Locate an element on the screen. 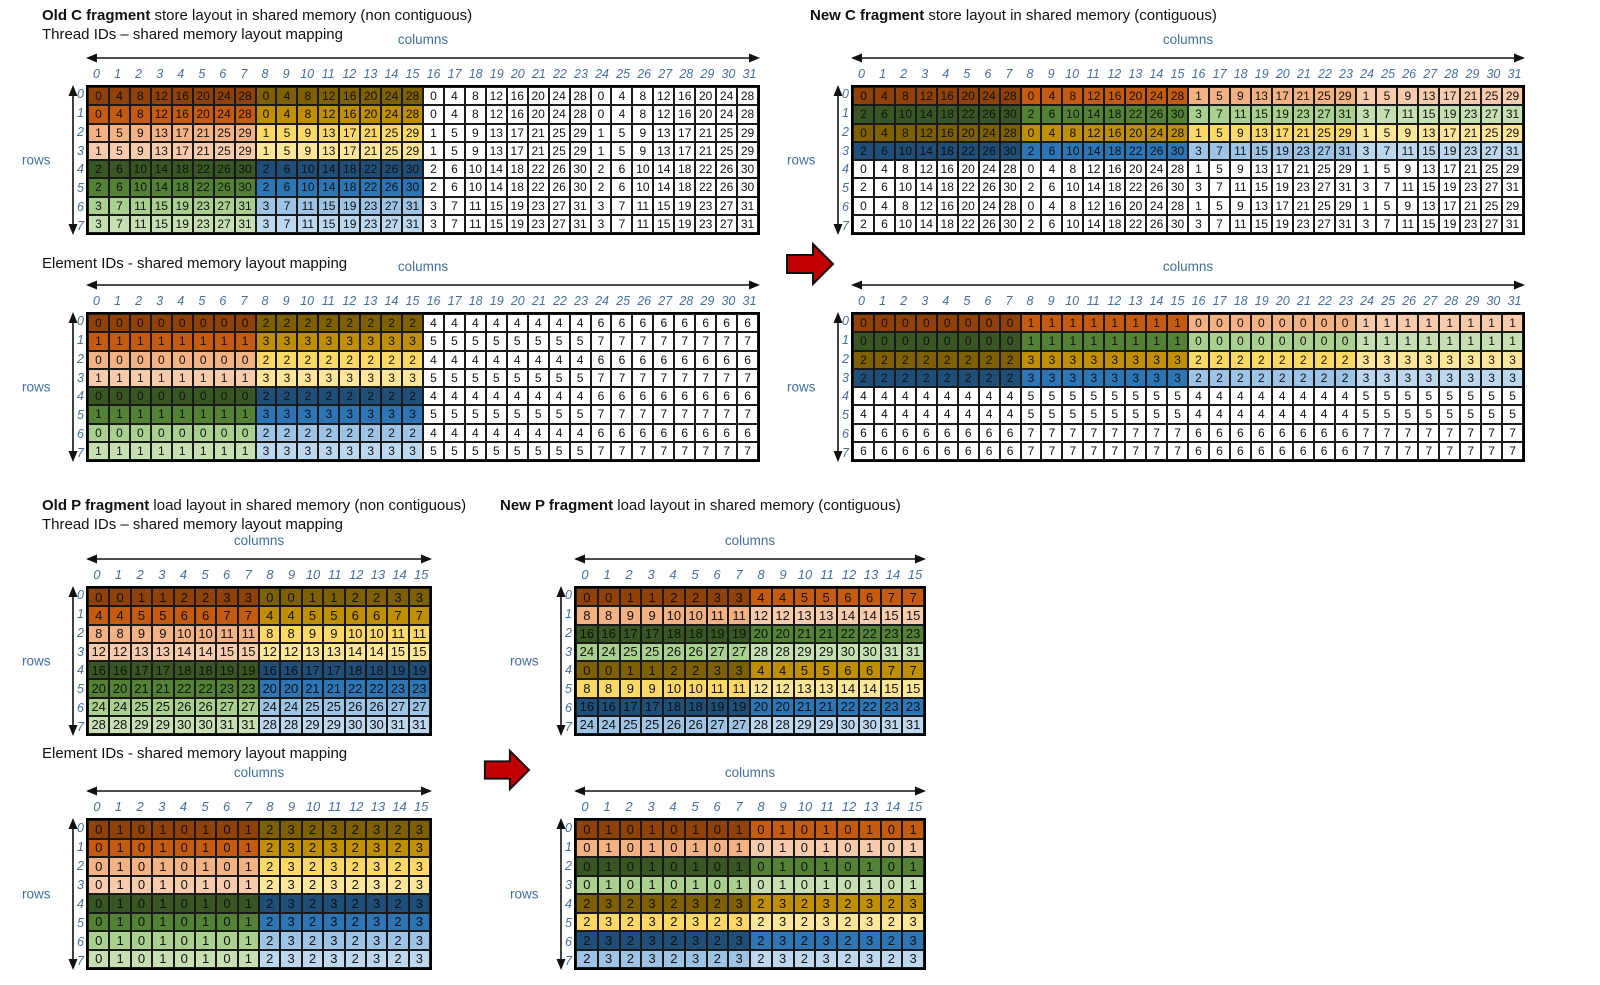  grid-cell: 18 is located at coordinates (355, 670).